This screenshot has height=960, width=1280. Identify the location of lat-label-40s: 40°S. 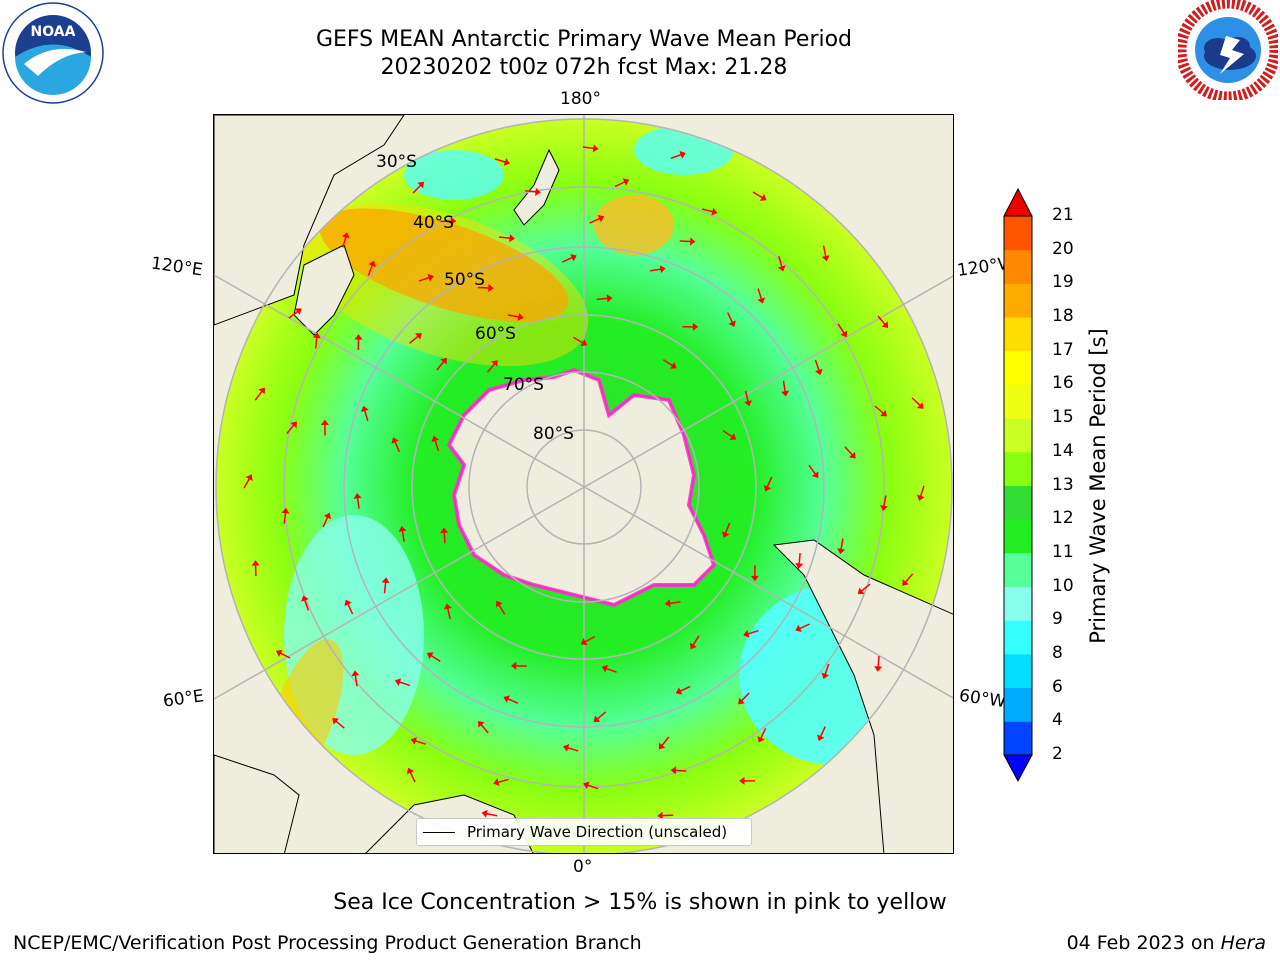
(433, 223).